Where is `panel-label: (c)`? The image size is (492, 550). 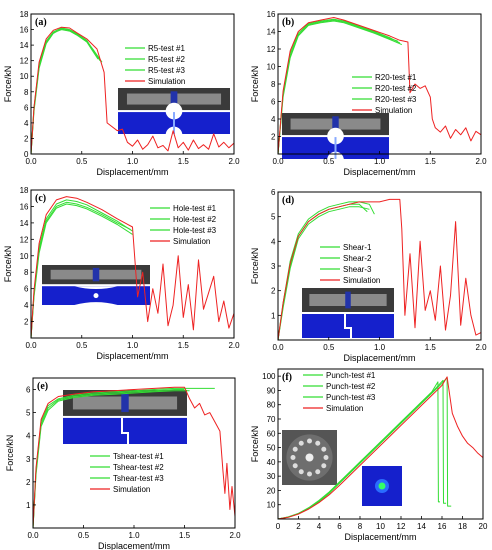
panel-label: (c) is located at coordinates (40, 198).